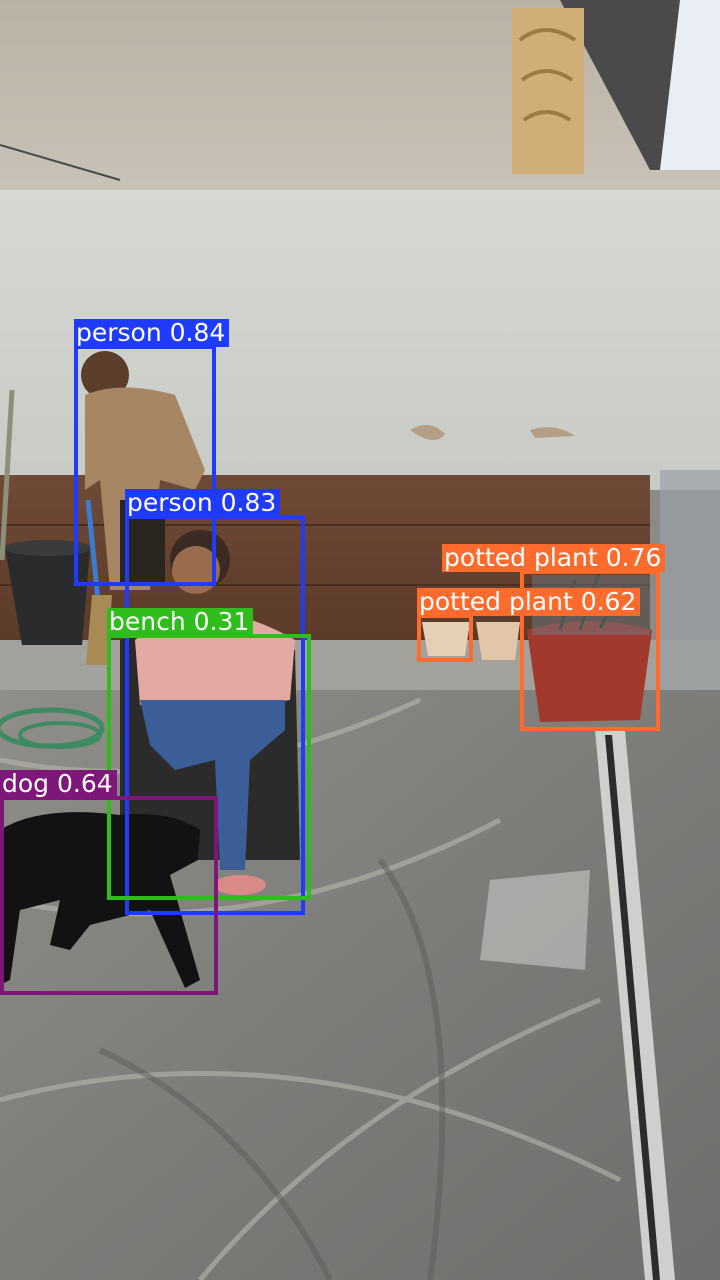 This screenshot has width=720, height=1280. I want to click on detection-box-potted-plant-2: potted plant 0.62, so click(529, 625).